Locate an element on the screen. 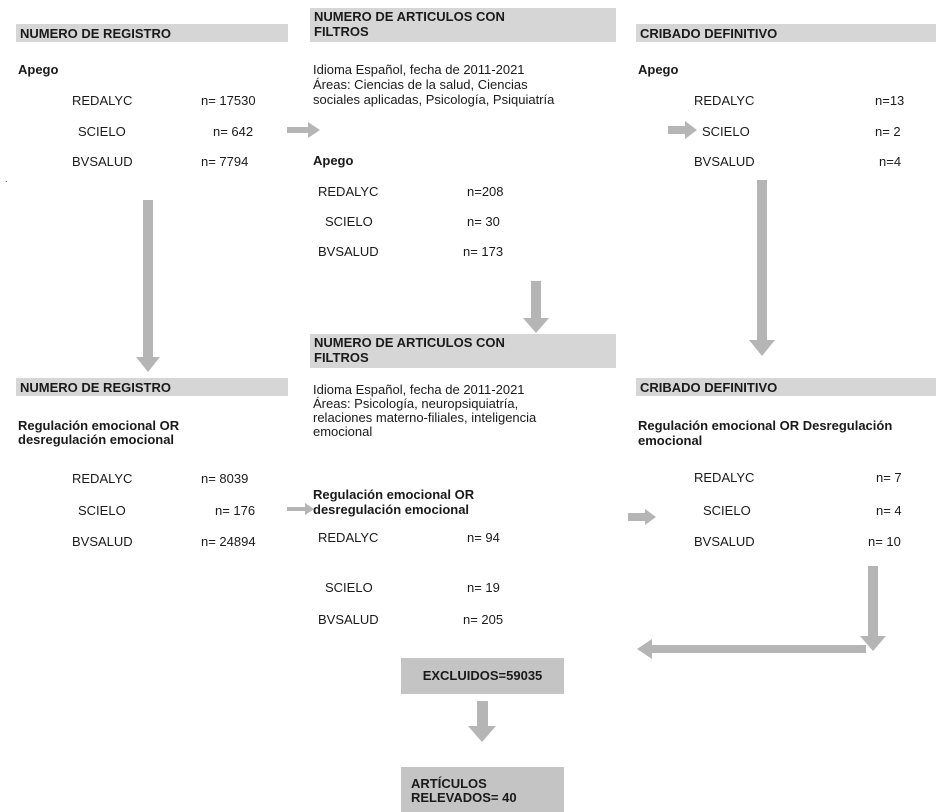 The height and width of the screenshot is (812, 944). excluded-box: EXCLUIDOS=59035 is located at coordinates (482, 676).